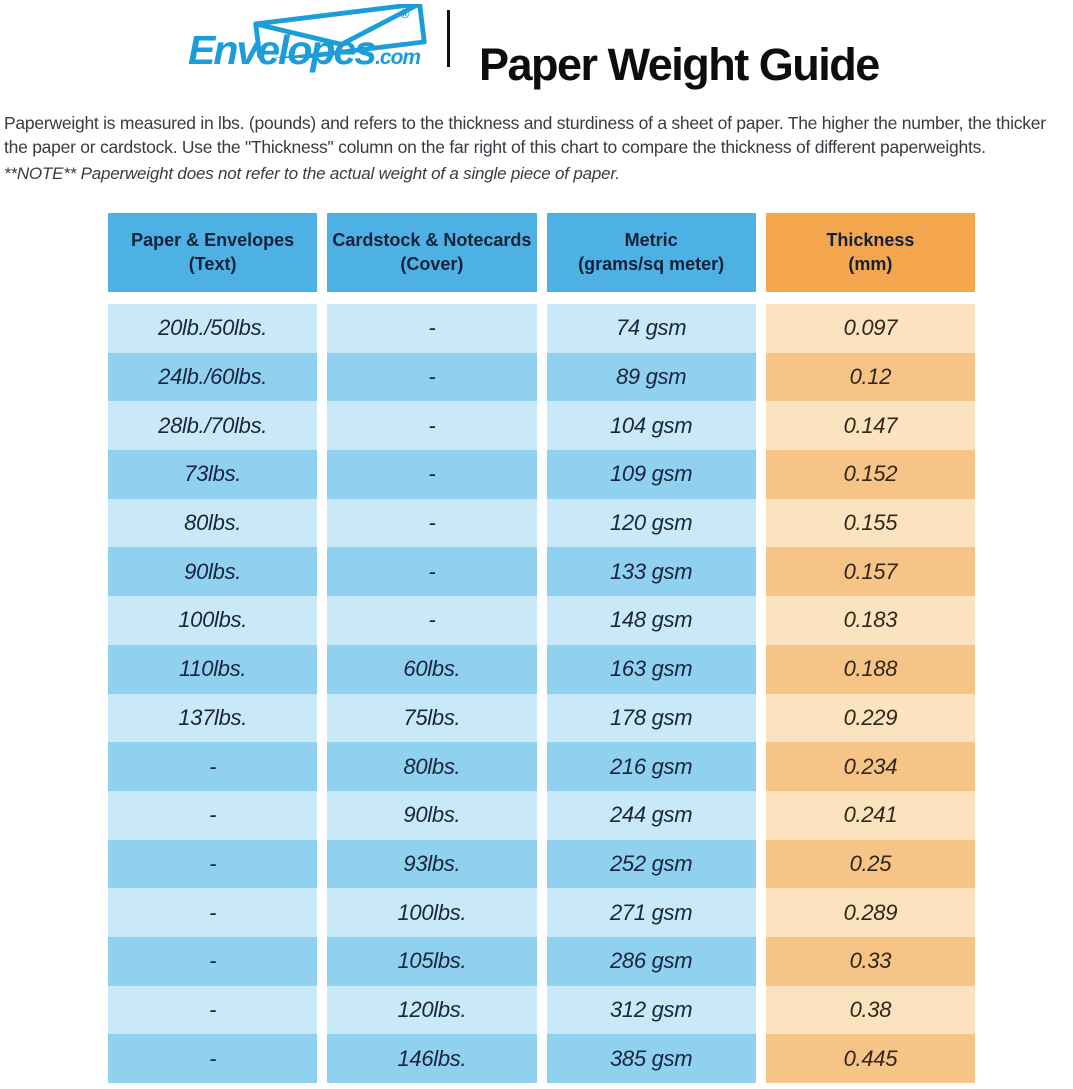 The image size is (1073, 1089). Describe the element at coordinates (541, 1058) in the screenshot. I see `table-row: -146lbs. 385 gsm 0.445` at that location.